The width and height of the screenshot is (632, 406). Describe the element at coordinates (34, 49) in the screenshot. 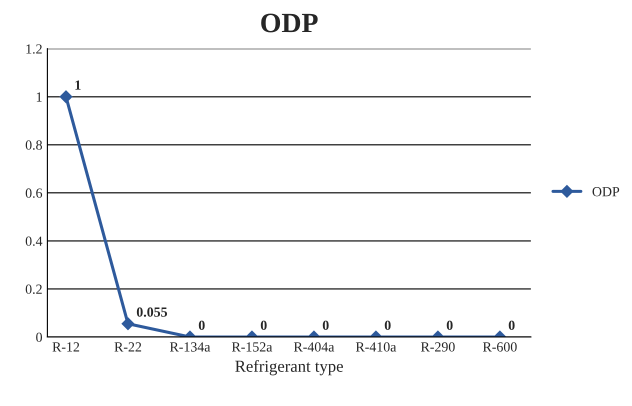

I see `y-tick-label: 1.2` at that location.